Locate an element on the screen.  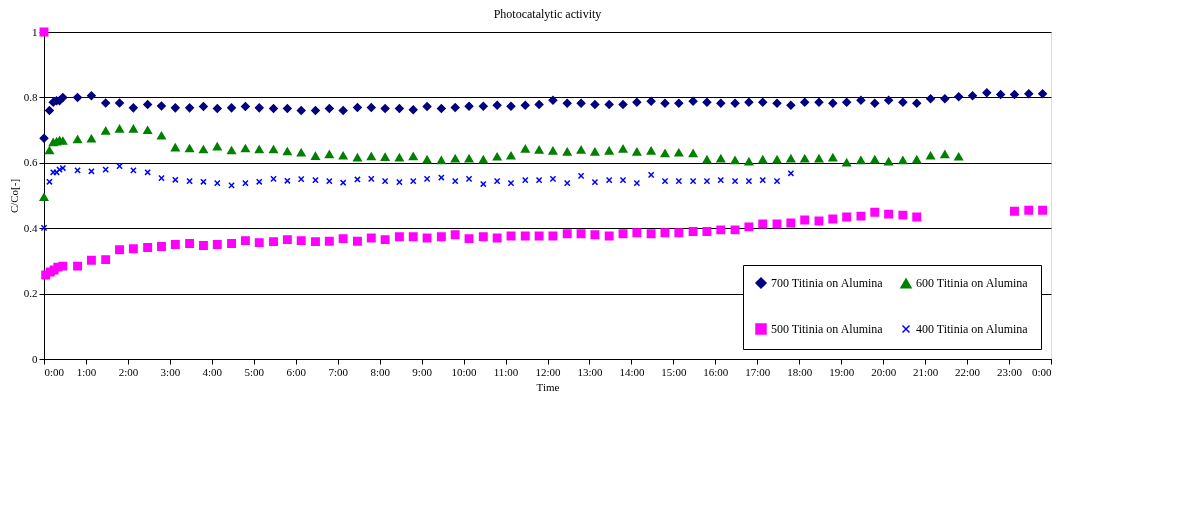
x-tick-label: 5:00 is located at coordinates (254, 371).